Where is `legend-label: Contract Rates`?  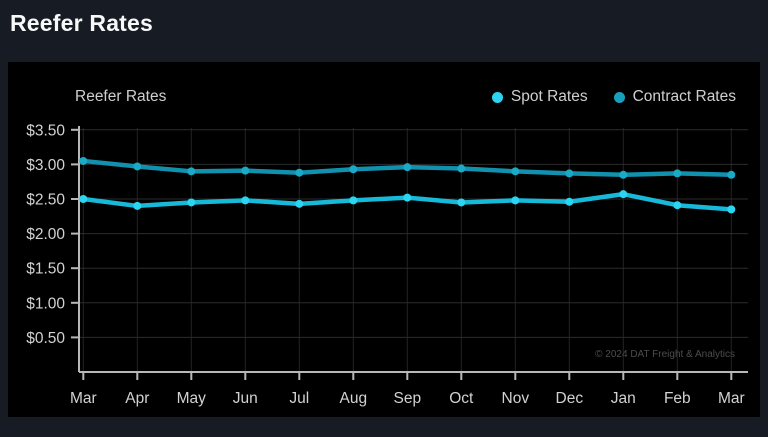
legend-label: Contract Rates is located at coordinates (684, 96).